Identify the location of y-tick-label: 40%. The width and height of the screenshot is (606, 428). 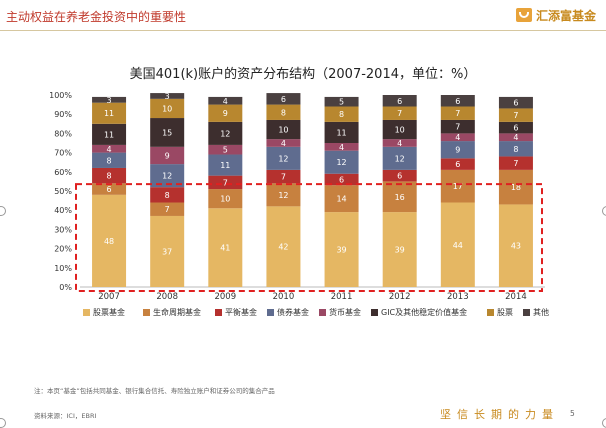
(63, 210).